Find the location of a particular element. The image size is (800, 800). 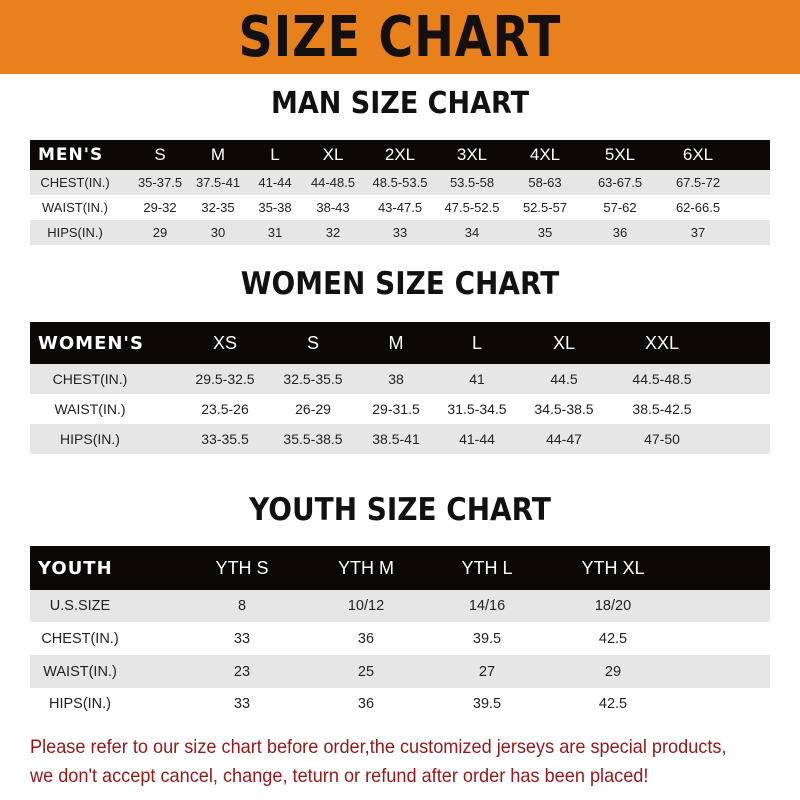

table-cell: 14/16 is located at coordinates (487, 606).